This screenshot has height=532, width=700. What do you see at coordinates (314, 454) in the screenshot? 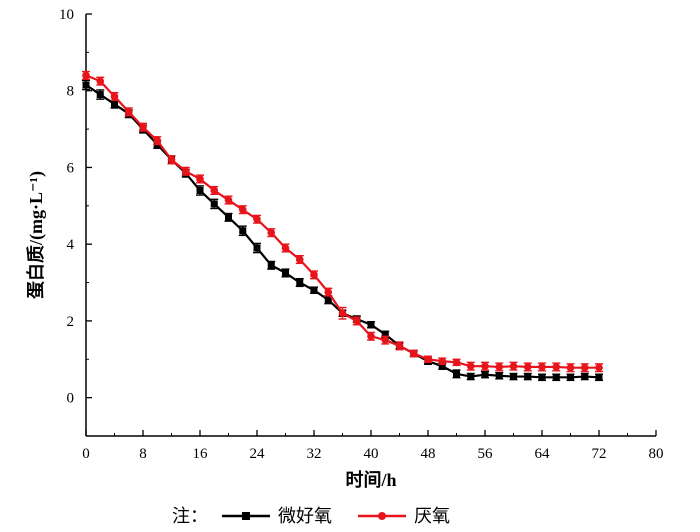
I see `x-tick-label: 32` at bounding box center [314, 454].